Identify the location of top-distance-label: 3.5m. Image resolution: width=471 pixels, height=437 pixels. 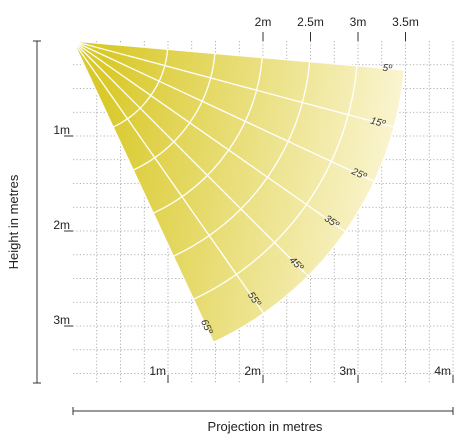
(405, 22).